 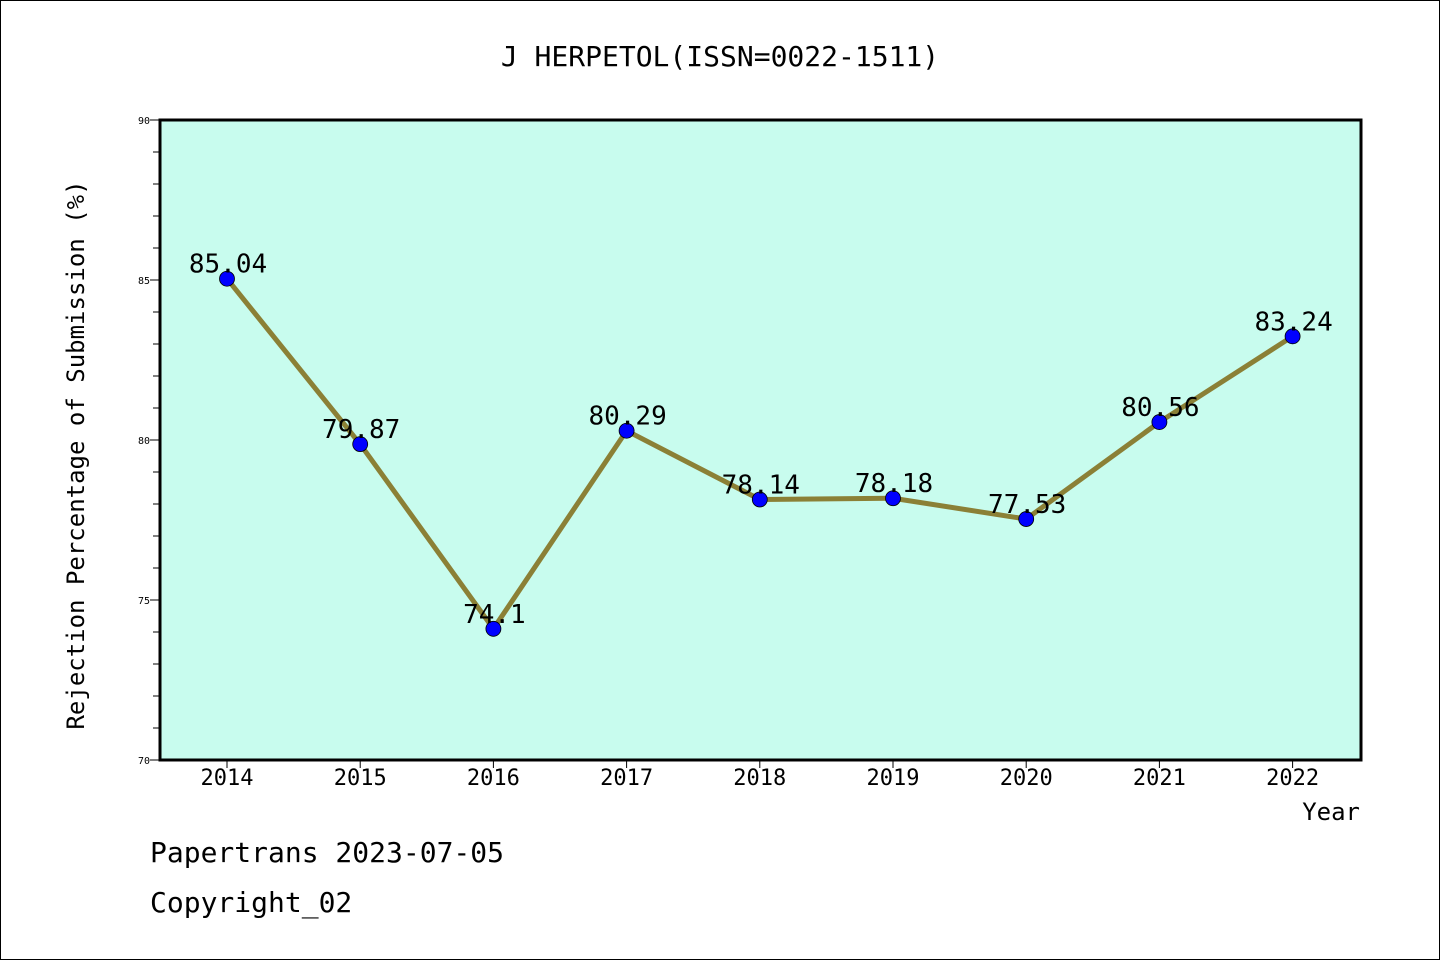 What do you see at coordinates (626, 778) in the screenshot?
I see `x-tick-label: 2017` at bounding box center [626, 778].